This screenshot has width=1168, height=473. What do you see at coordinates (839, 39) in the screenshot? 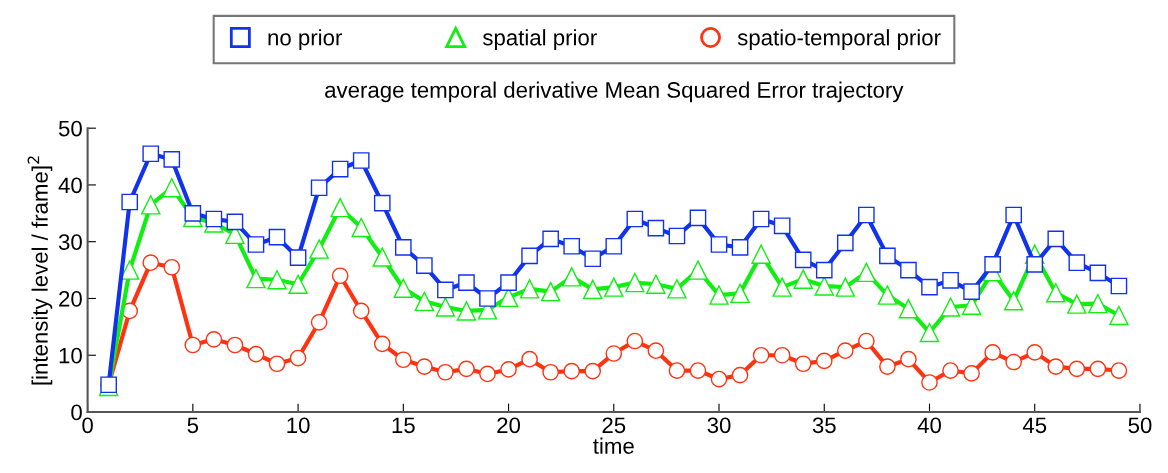
I see `legend-label: spatio-temporal prior` at bounding box center [839, 39].